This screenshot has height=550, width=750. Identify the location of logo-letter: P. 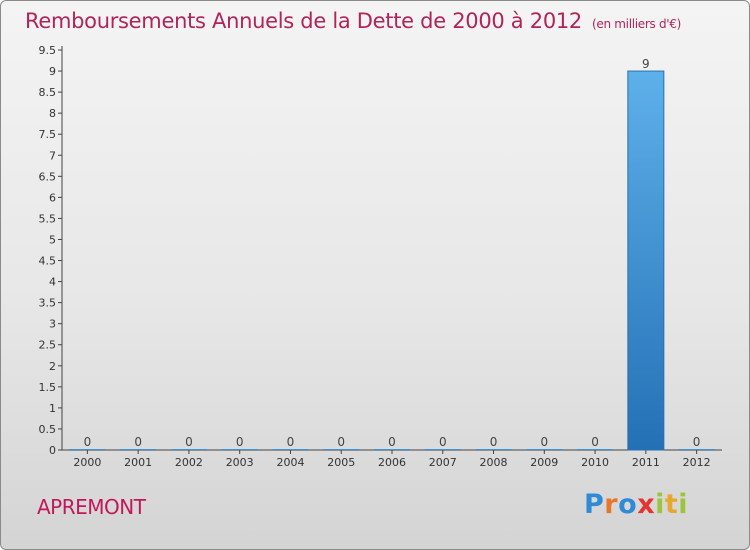
(594, 504).